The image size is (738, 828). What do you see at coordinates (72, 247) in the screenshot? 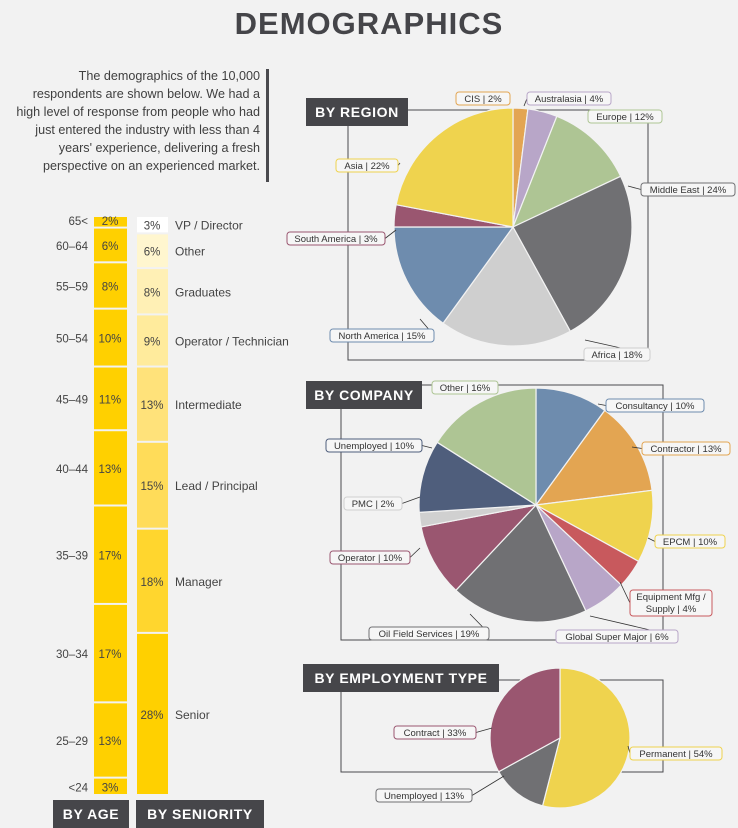
I see `age-category-label: 60–64` at bounding box center [72, 247].